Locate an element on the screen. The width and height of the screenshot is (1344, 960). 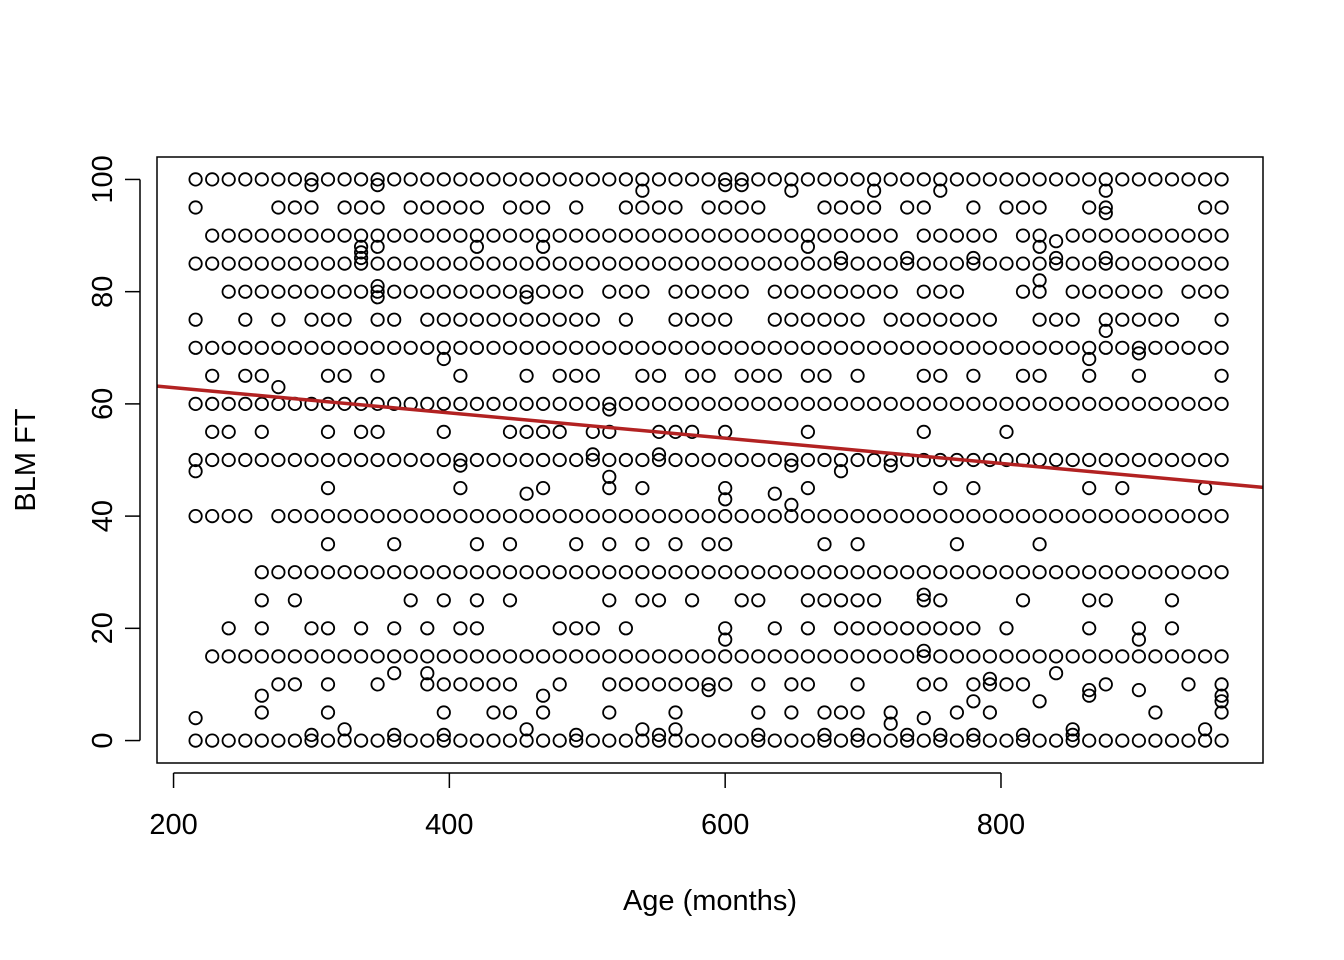
x-axis: 200 400 600 800 is located at coordinates (587, 806).